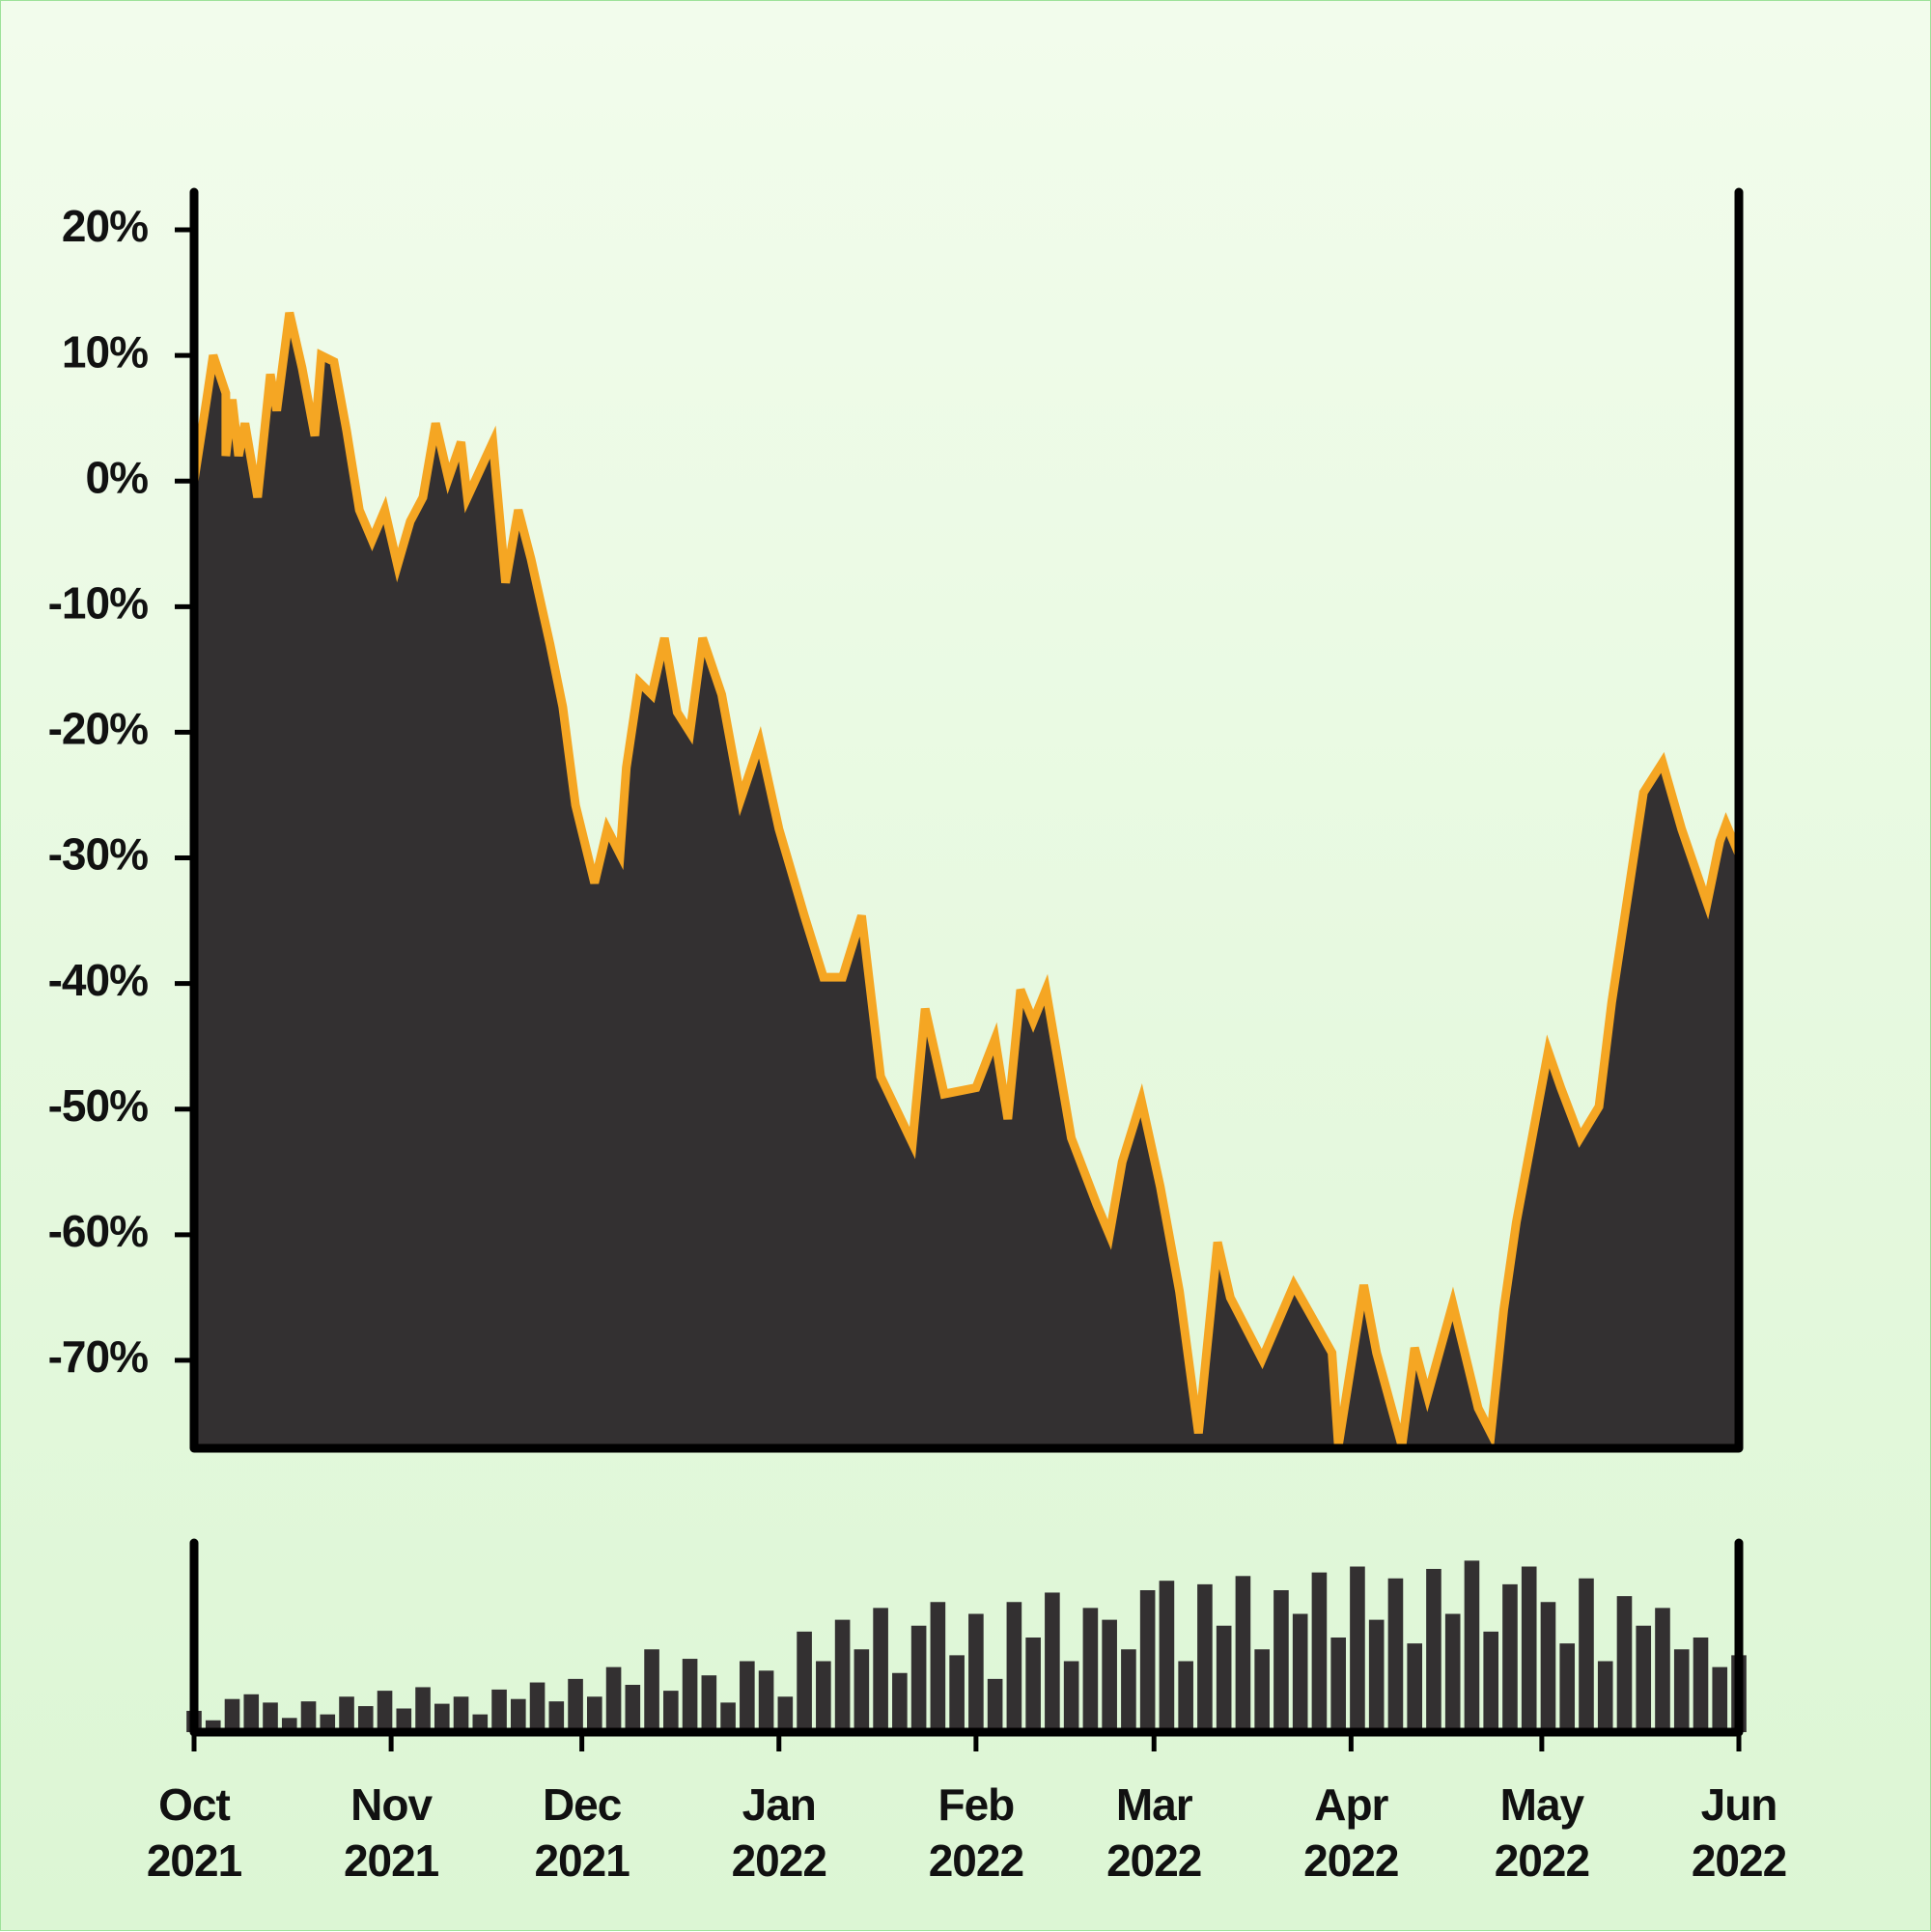 This screenshot has height=1932, width=1931. What do you see at coordinates (98, 980) in the screenshot?
I see `y-tick-label: -40%` at bounding box center [98, 980].